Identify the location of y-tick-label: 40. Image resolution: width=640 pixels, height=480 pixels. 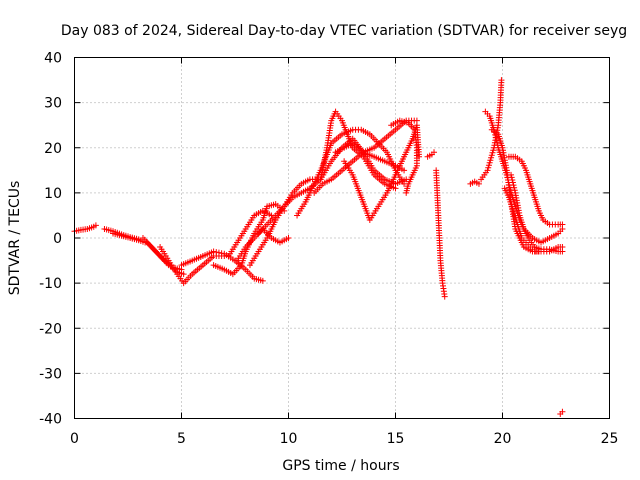
(53, 59).